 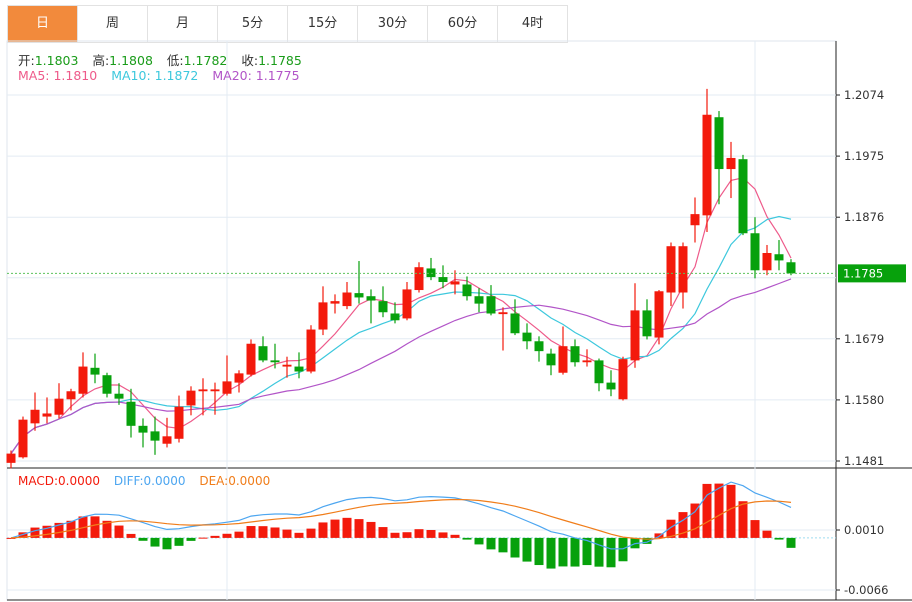 I want to click on close-value: 1.1785, so click(x=280, y=60).